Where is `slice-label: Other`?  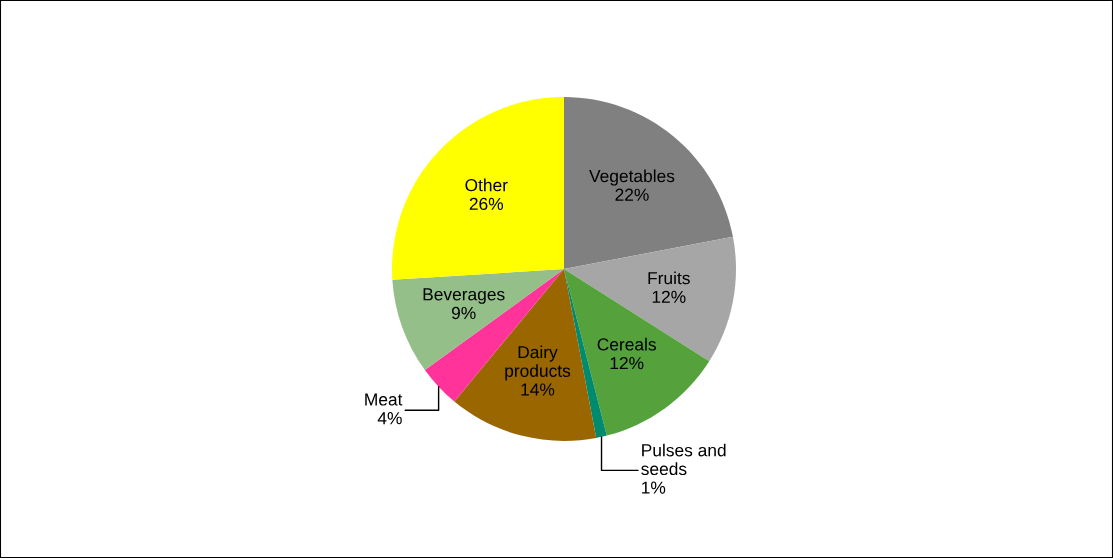
slice-label: Other is located at coordinates (486, 185).